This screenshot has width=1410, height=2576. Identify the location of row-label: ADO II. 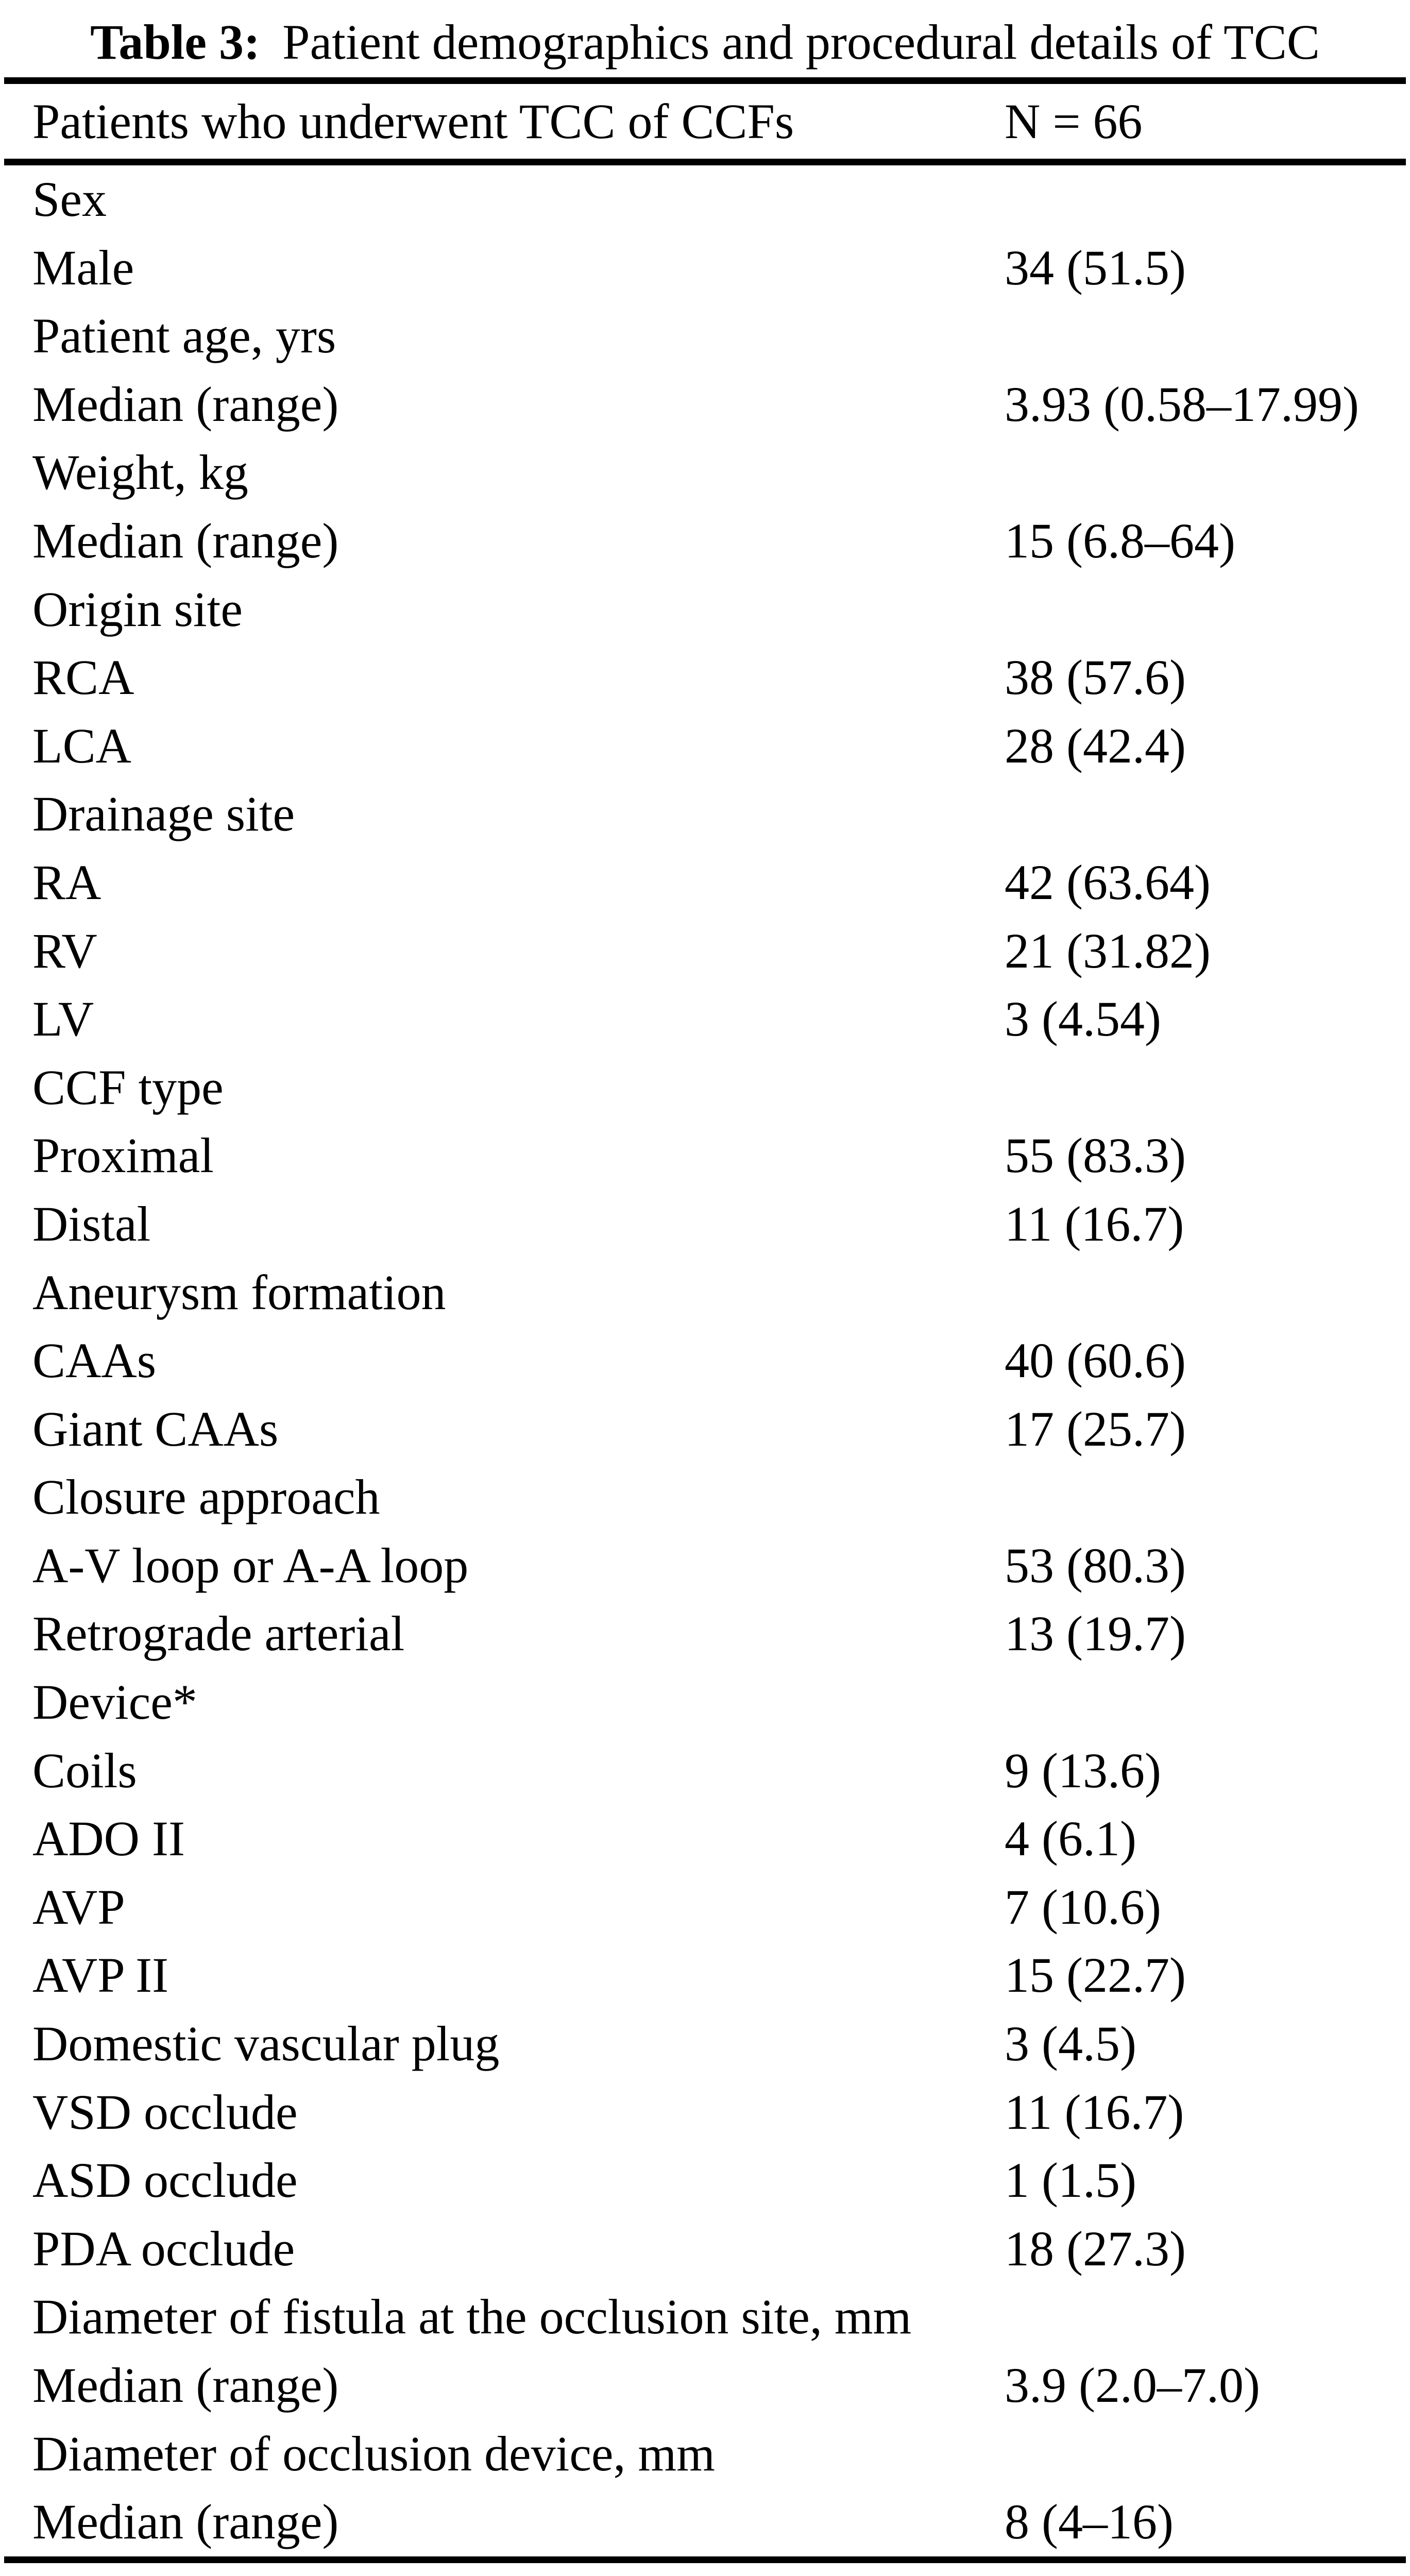
(108, 1839).